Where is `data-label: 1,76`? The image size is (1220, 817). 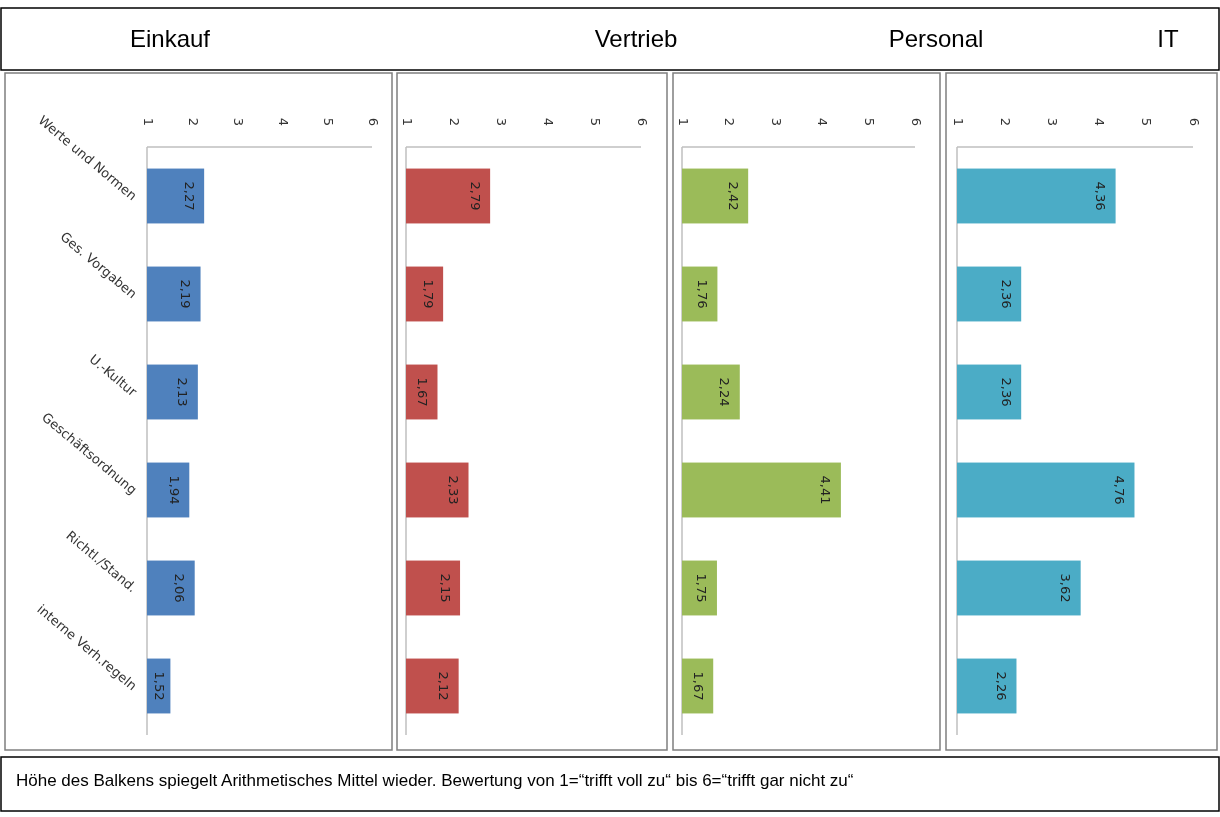
data-label: 1,76 is located at coordinates (702, 294).